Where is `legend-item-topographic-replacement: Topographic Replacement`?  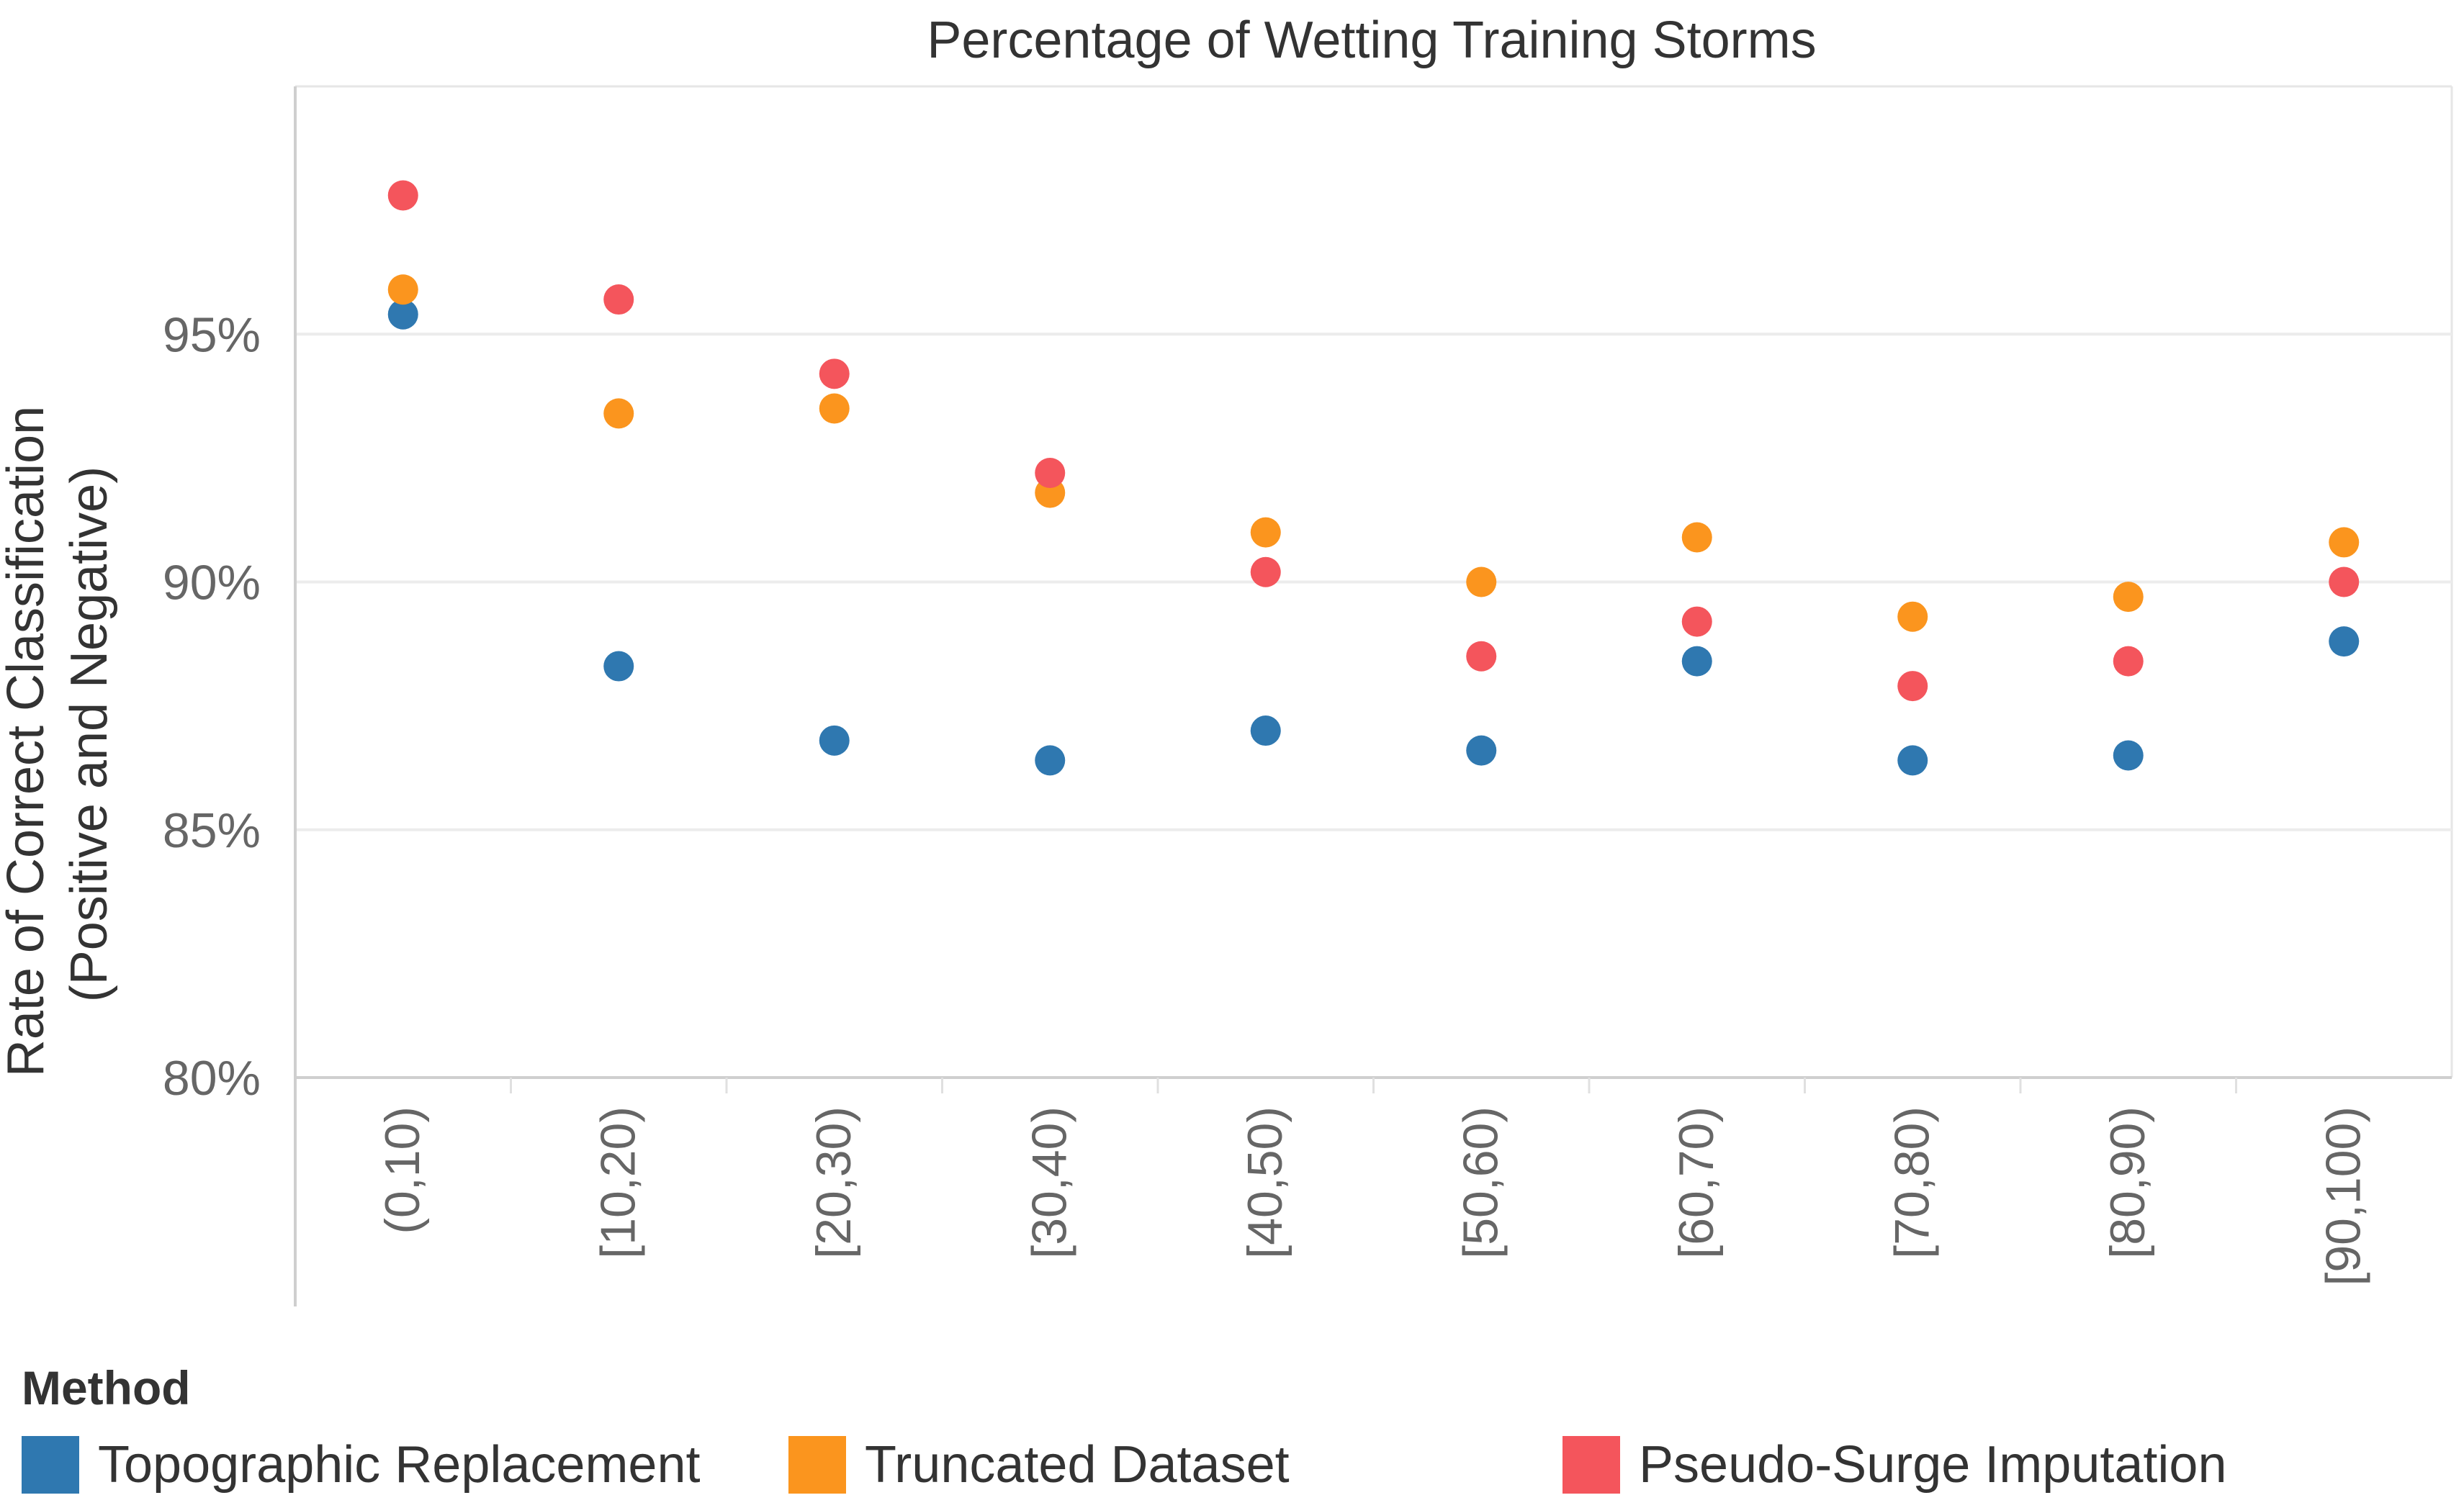
legend-item-topographic-replacement: Topographic Replacement is located at coordinates (361, 1464).